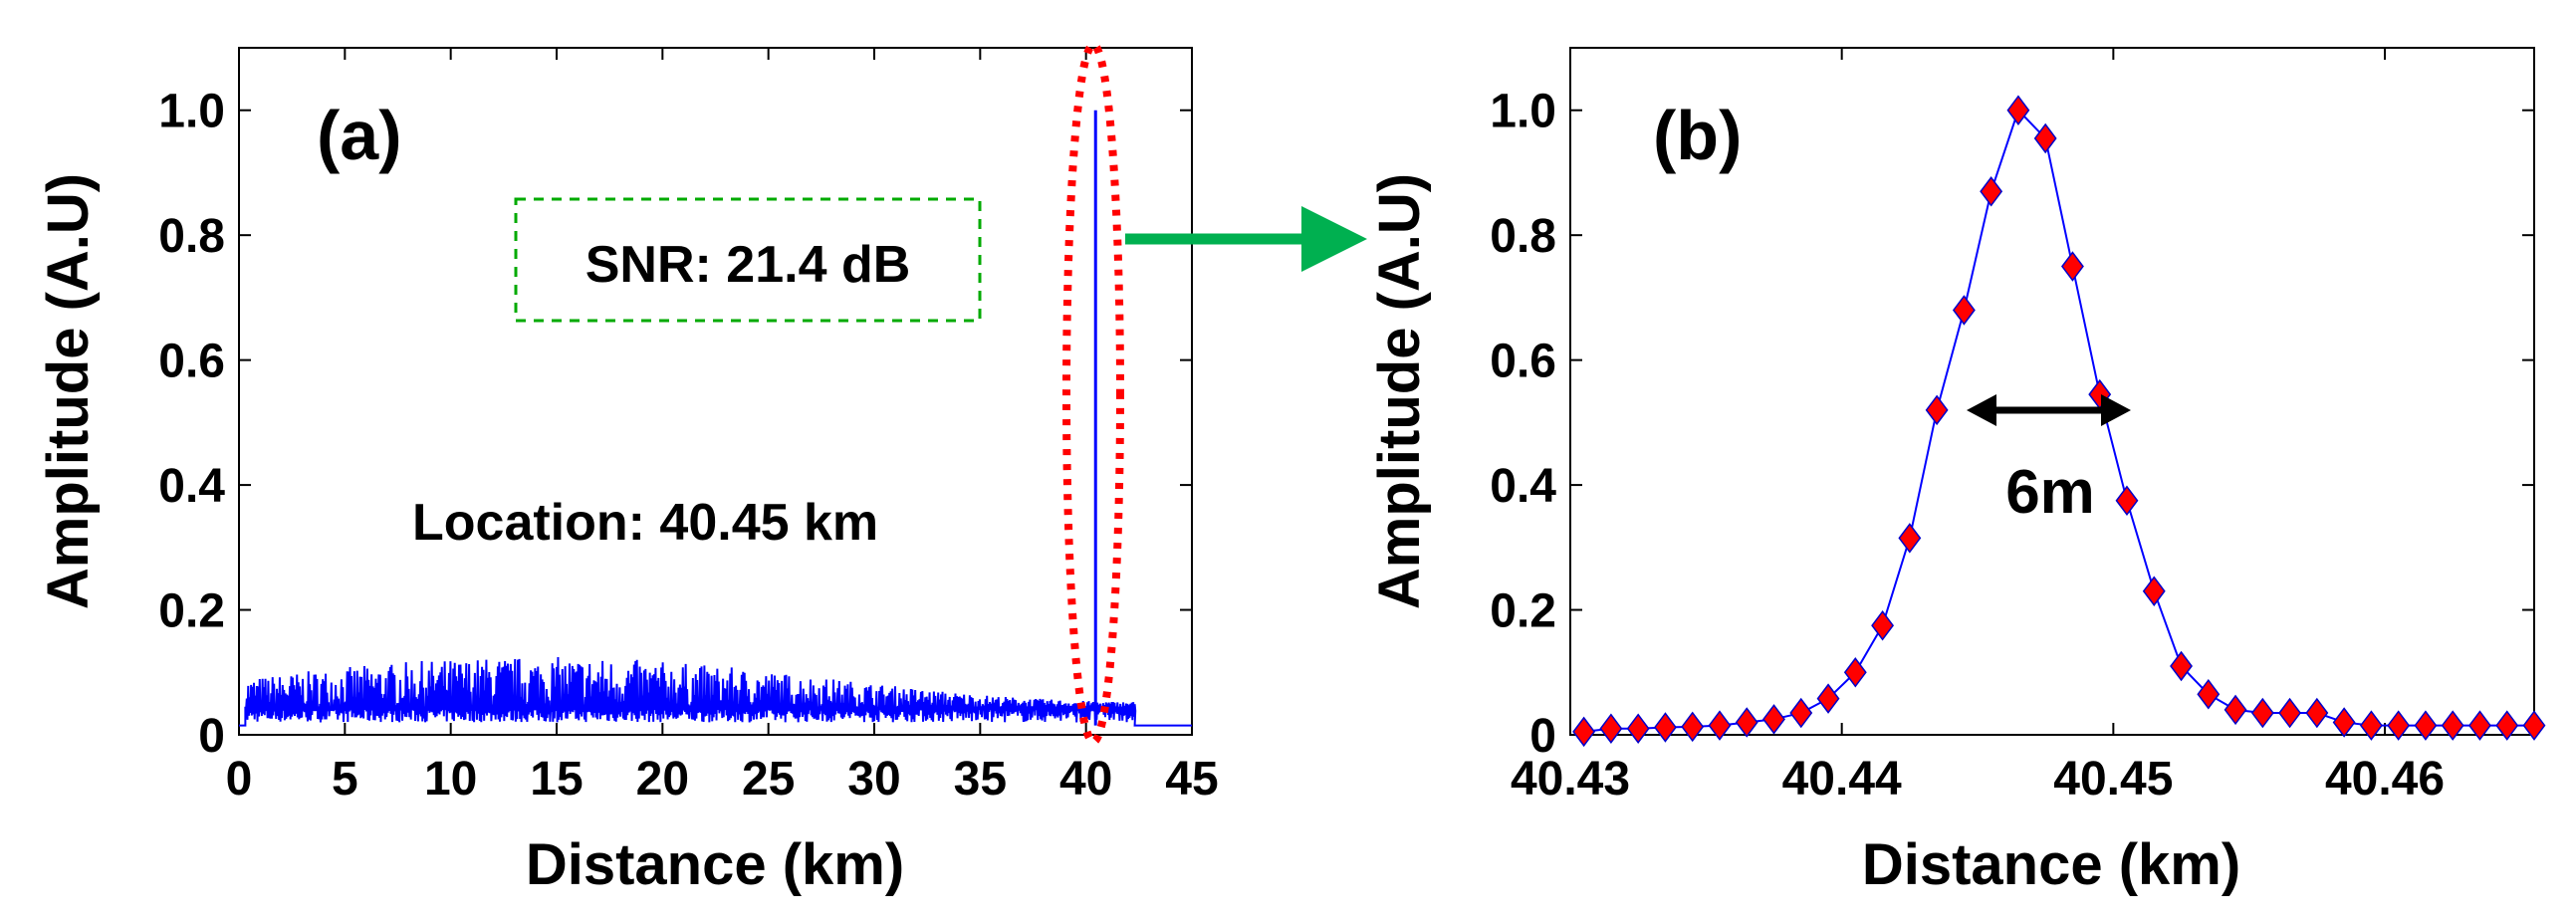 Image resolution: width=2576 pixels, height=923 pixels. I want to click on panel-b-y-tick-label: 0.2, so click(1523, 611).